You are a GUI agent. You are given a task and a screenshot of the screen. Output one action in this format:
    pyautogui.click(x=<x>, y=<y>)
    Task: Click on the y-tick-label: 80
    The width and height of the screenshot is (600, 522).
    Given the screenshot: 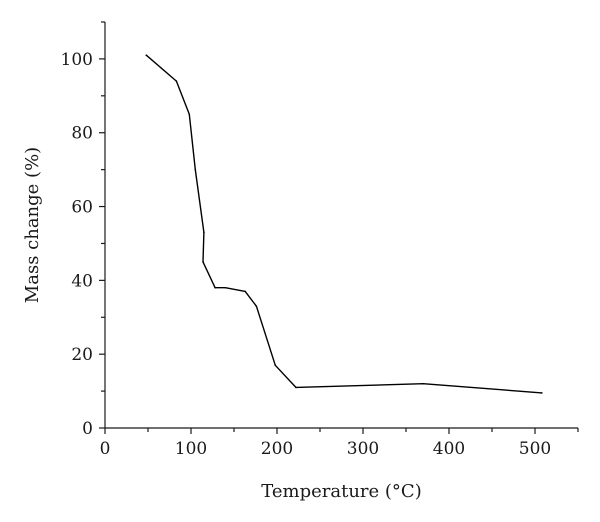 What is the action you would take?
    pyautogui.click(x=82, y=134)
    